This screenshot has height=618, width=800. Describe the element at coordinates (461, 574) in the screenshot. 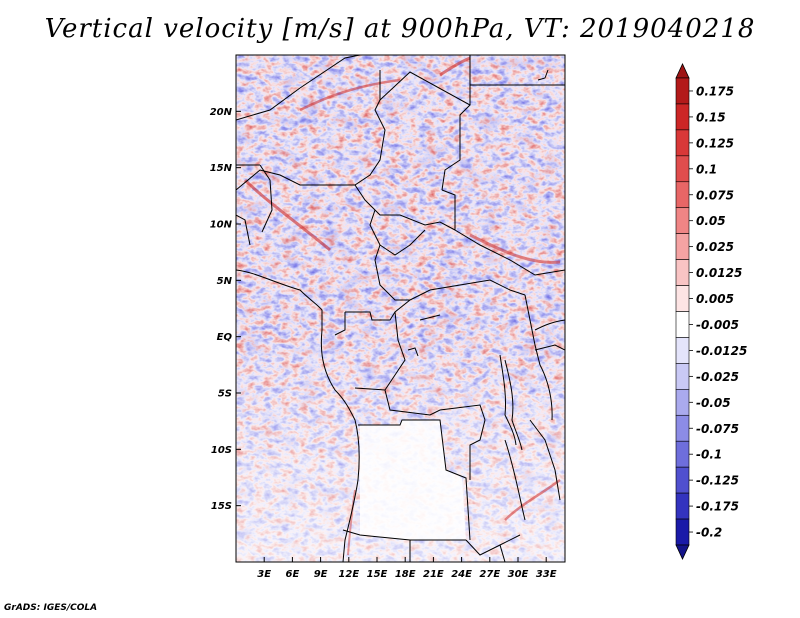

I see `lon-tick-label: 24E` at that location.